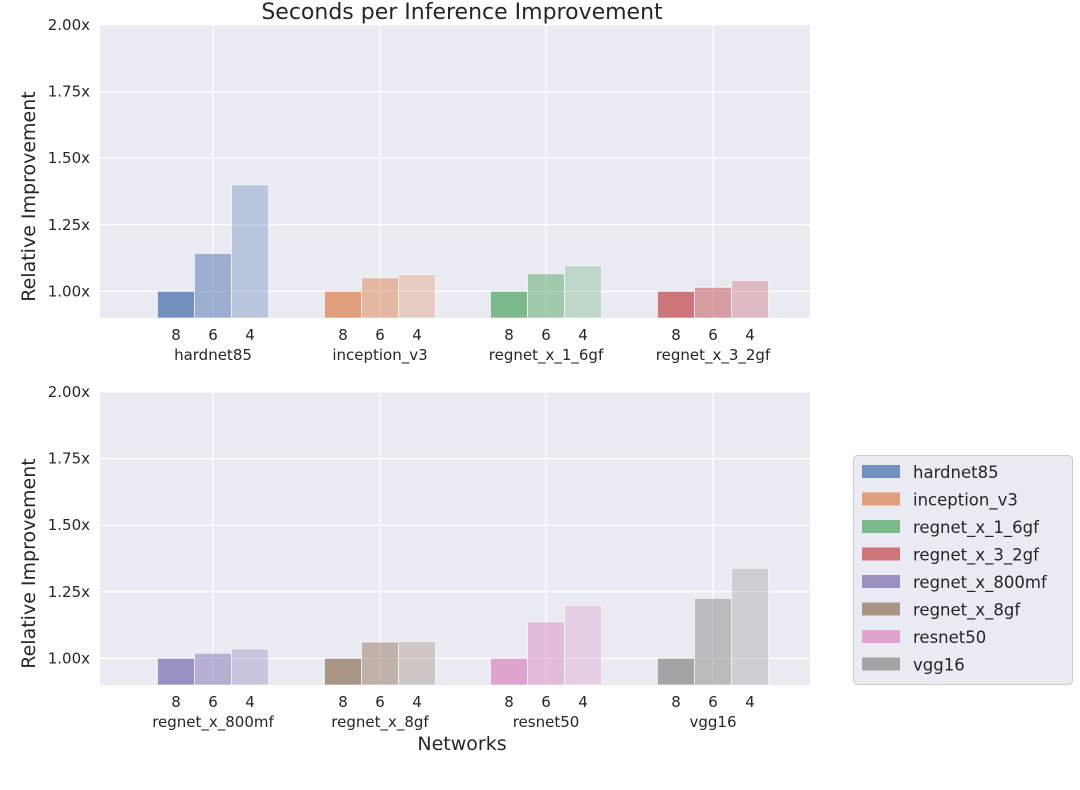 This screenshot has width=1080, height=790. Describe the element at coordinates (976, 556) in the screenshot. I see `legend-label: regnet_x_3_2gf` at that location.